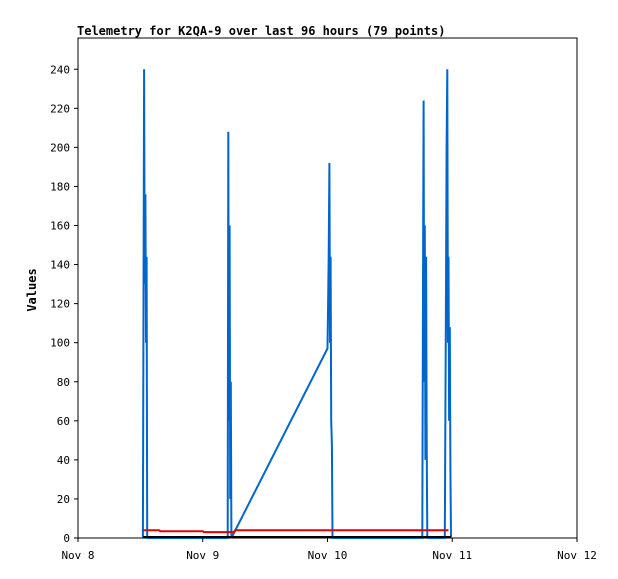 Image resolution: width=618 pixels, height=579 pixels. What do you see at coordinates (202, 555) in the screenshot?
I see `x-tick-label: Nov 9` at bounding box center [202, 555].